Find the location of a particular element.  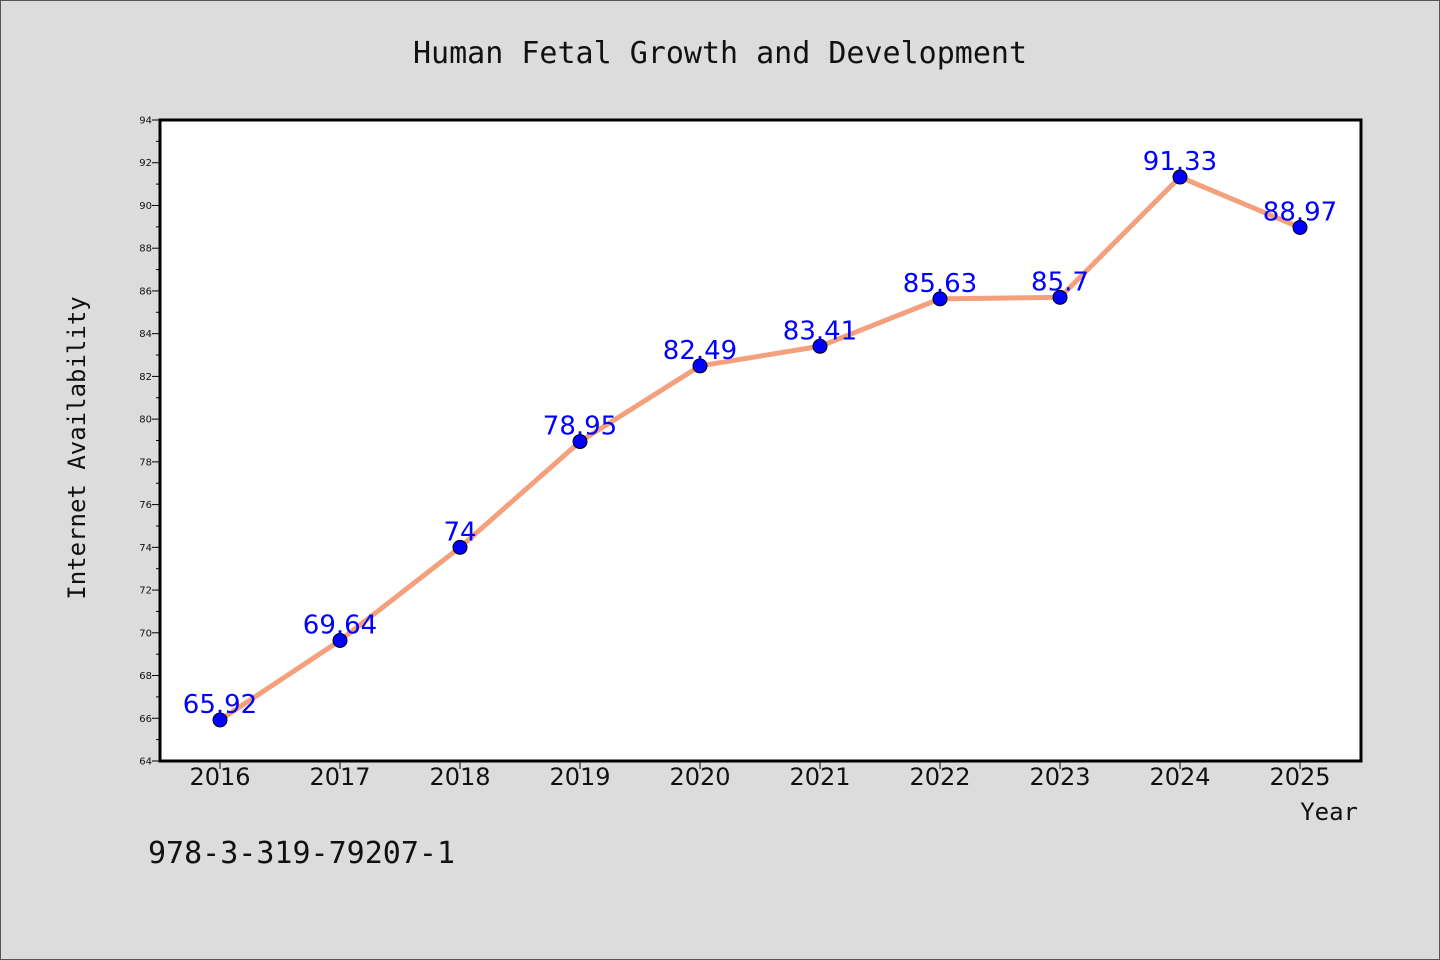

x-axis-ticks: 2016 2017 2018 2019 2020 2021 2022 2023 2024 2025 is located at coordinates (760, 776).